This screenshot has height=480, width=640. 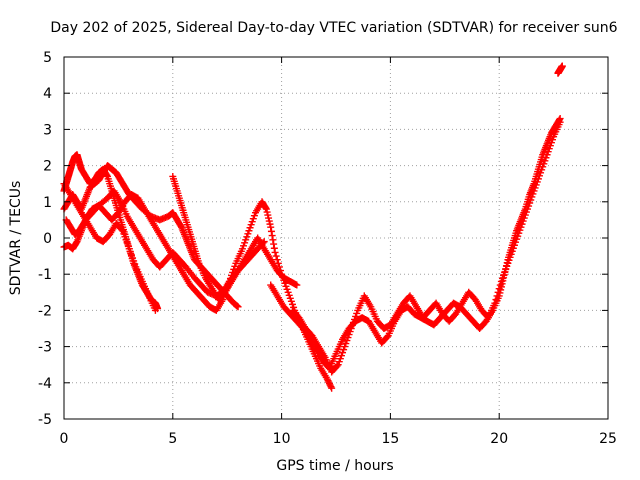 I want to click on y-tick-label: 0, so click(x=47, y=239).